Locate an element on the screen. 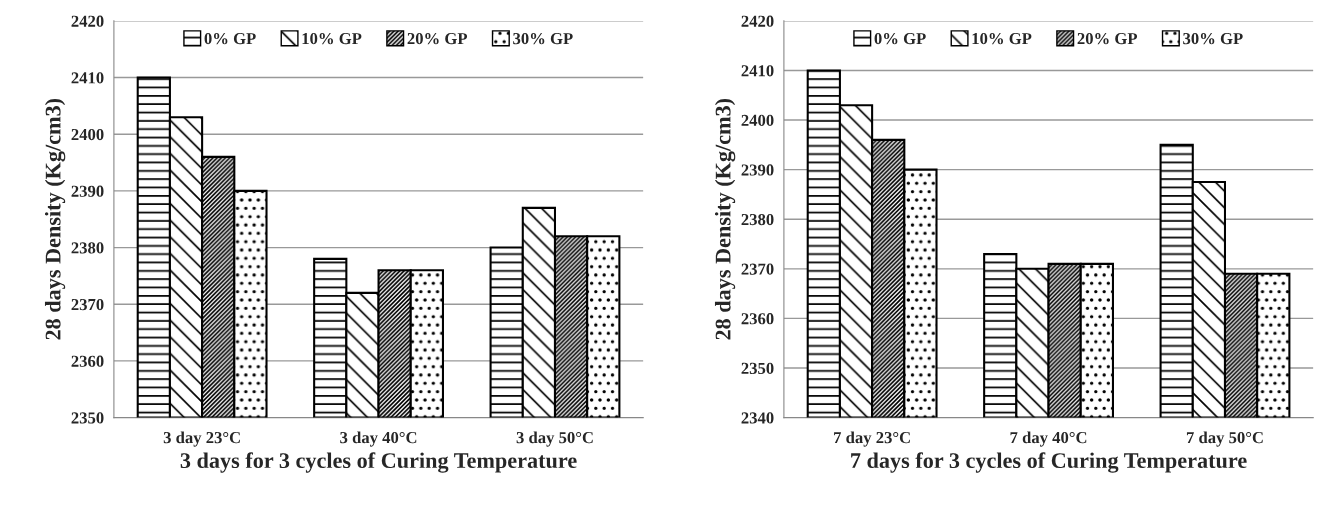  x-axis-title: 3 days for 3 cycles of Curing Temperature is located at coordinates (378, 462).